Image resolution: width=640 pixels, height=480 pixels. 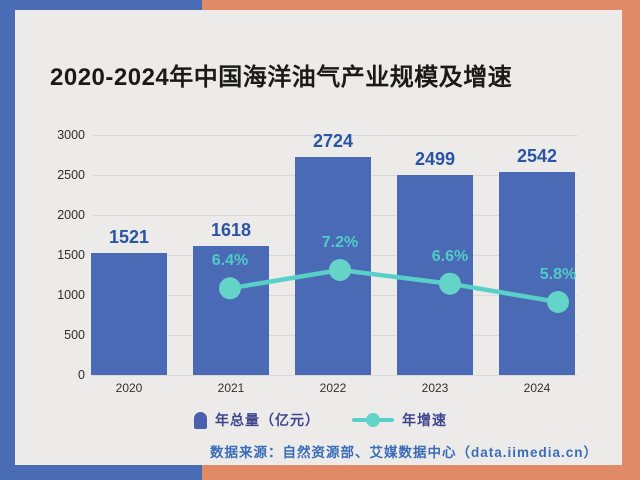 What do you see at coordinates (340, 242) in the screenshot?
I see `growth-label-2022: 7.2%` at bounding box center [340, 242].